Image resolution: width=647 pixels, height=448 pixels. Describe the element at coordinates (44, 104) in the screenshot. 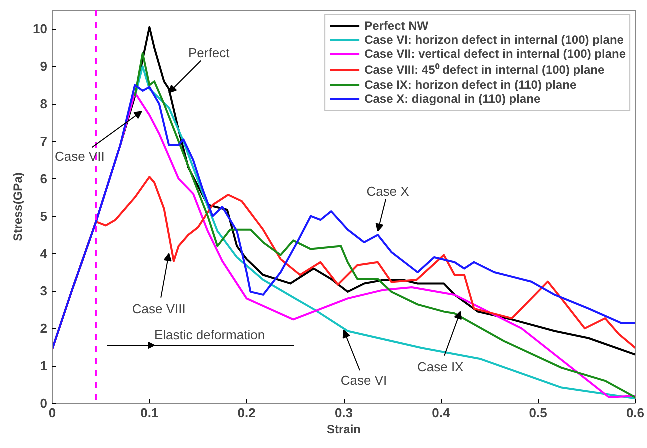

I see `y-tick-label: 8` at that location.